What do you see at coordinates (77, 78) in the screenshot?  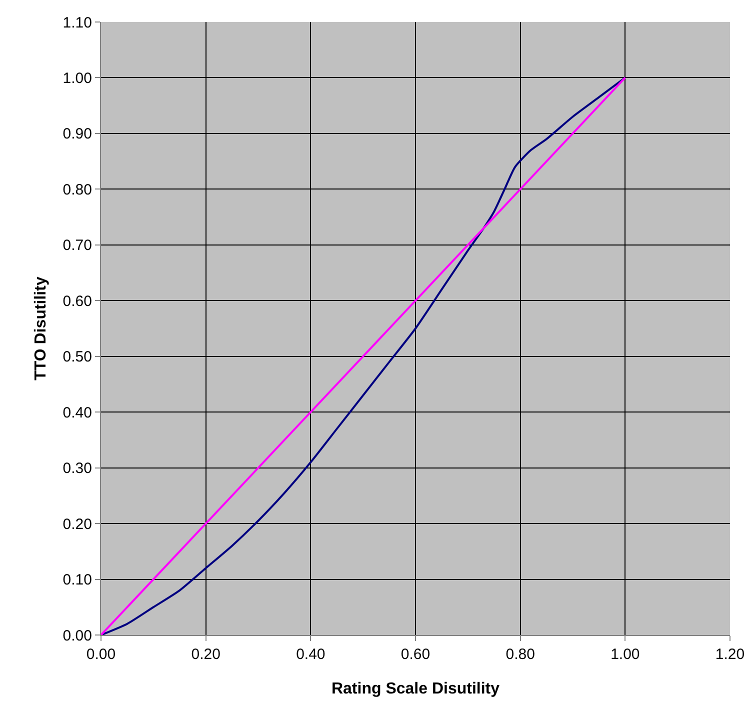 I see `y-tick-label: 1.00` at bounding box center [77, 78].